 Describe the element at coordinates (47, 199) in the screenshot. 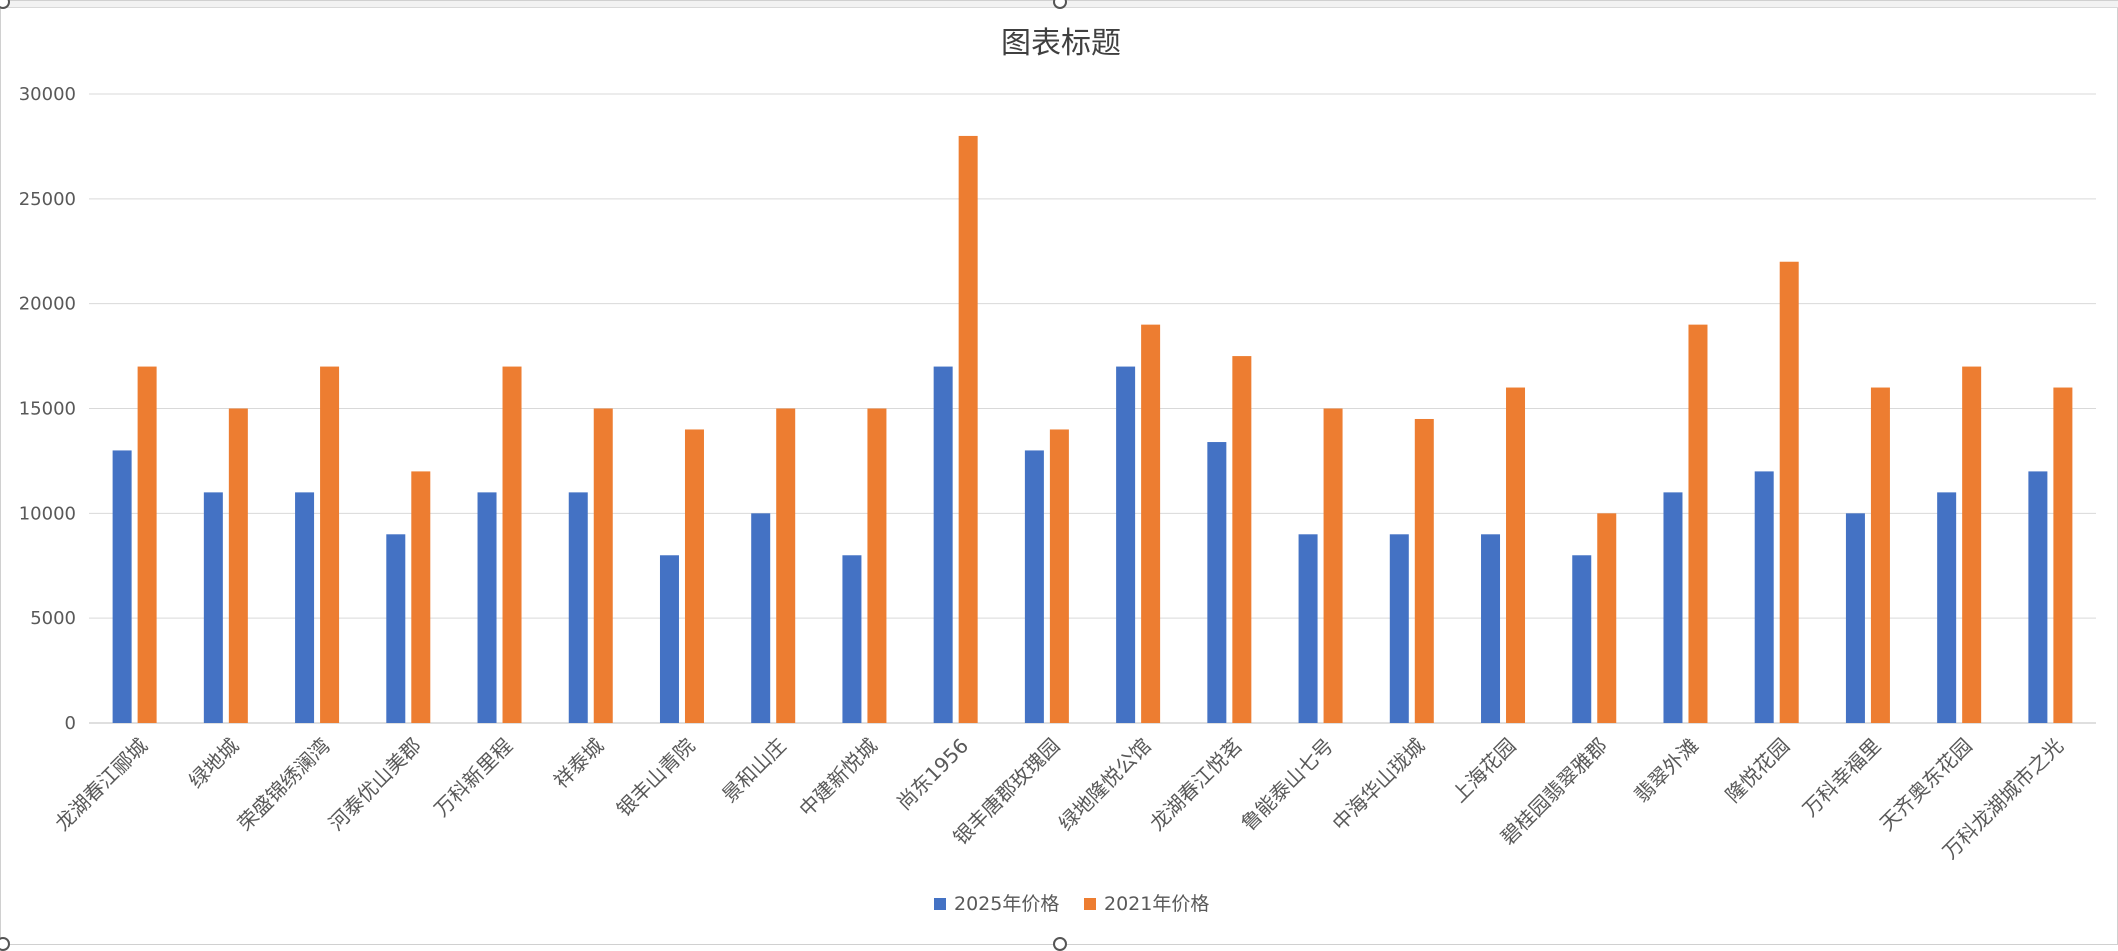

I see `y-tick-label: 25000` at that location.